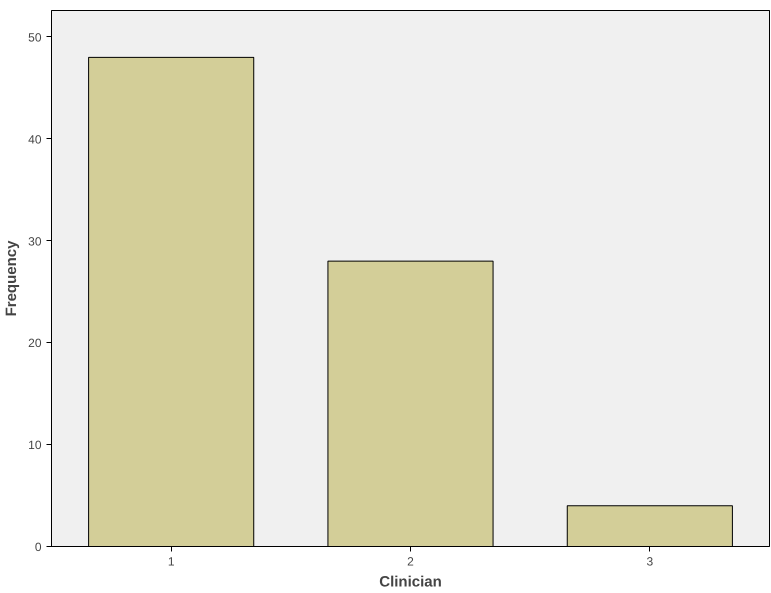 This screenshot has height=593, width=771. I want to click on x-tick-label: 3, so click(650, 561).